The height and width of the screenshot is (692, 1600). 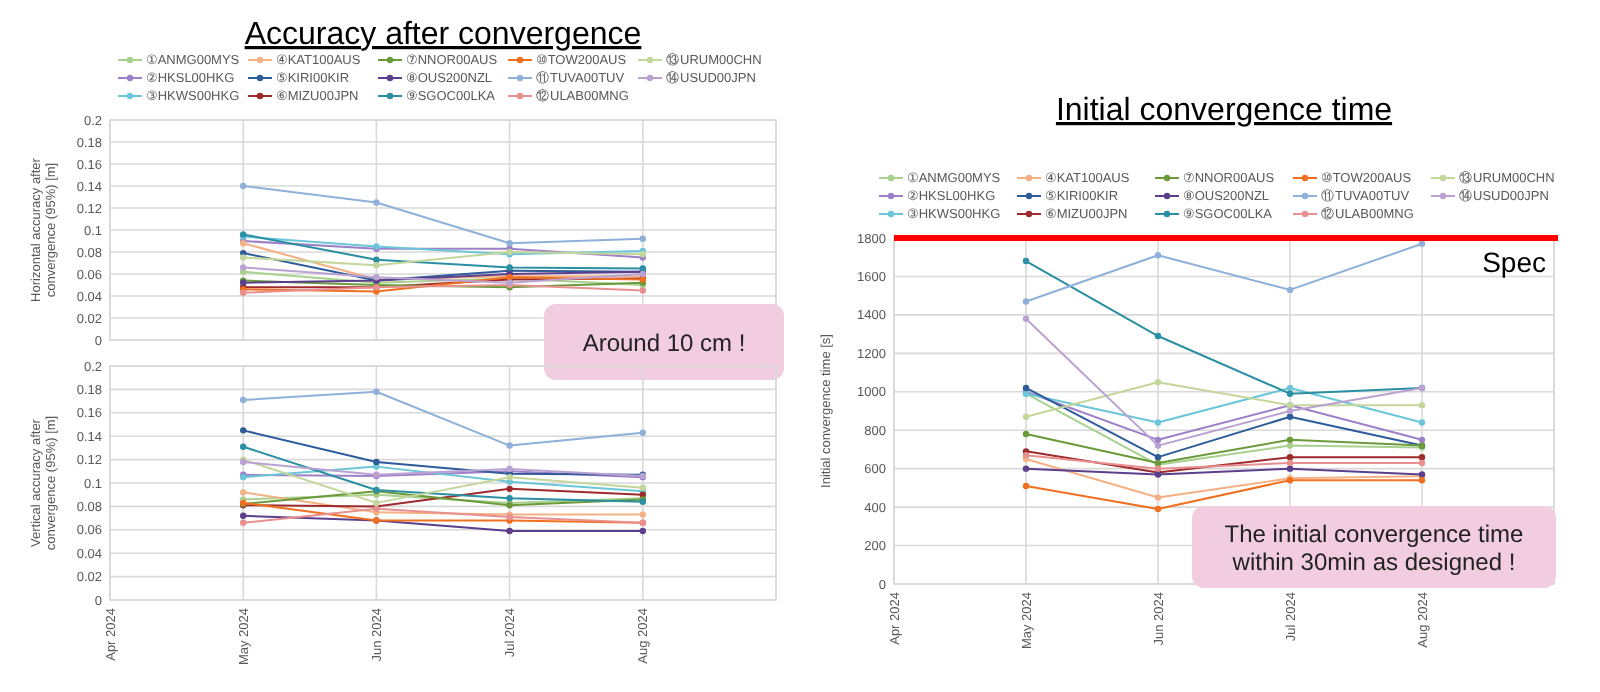 What do you see at coordinates (664, 342) in the screenshot?
I see `annotation: Around 10 cm !` at bounding box center [664, 342].